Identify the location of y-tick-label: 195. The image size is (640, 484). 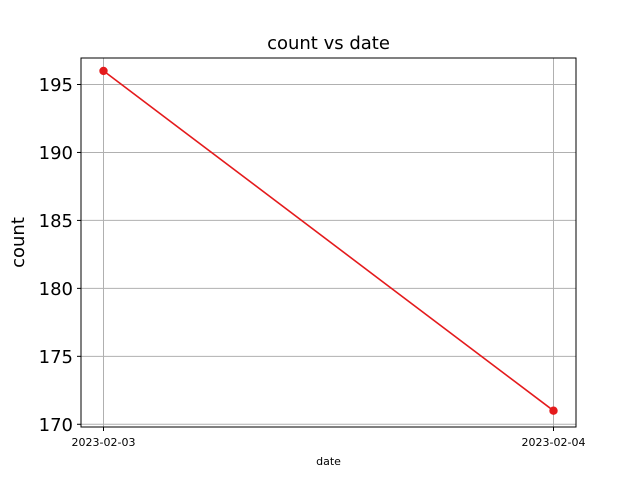
(56, 85).